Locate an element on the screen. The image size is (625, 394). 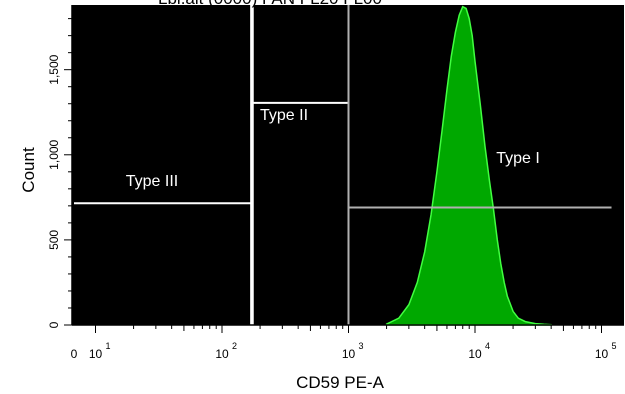
y-tick-label: 1,500 is located at coordinates (54, 69).